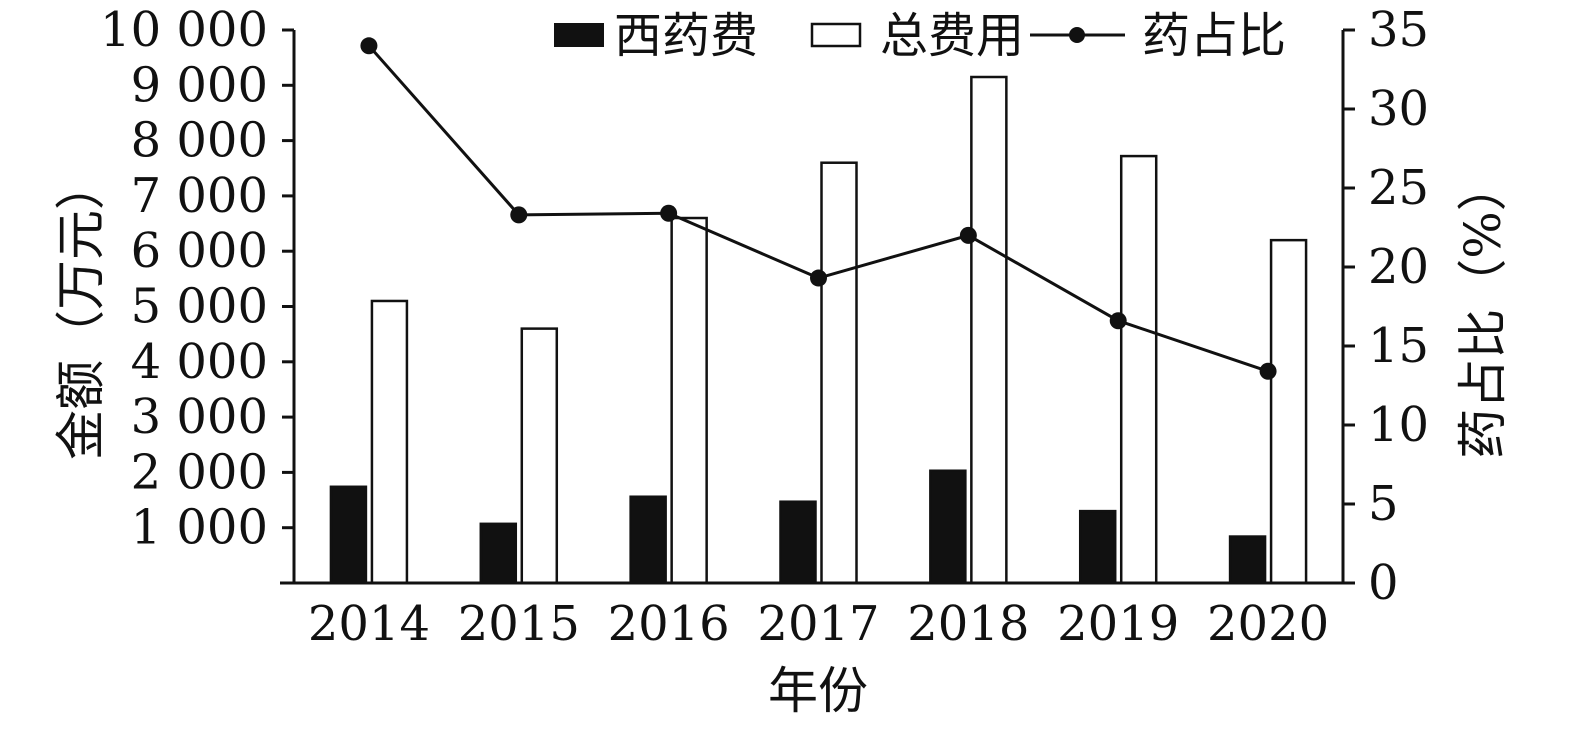 The width and height of the screenshot is (1575, 731). What do you see at coordinates (519, 215) in the screenshot?
I see `point-药占比-2015` at bounding box center [519, 215].